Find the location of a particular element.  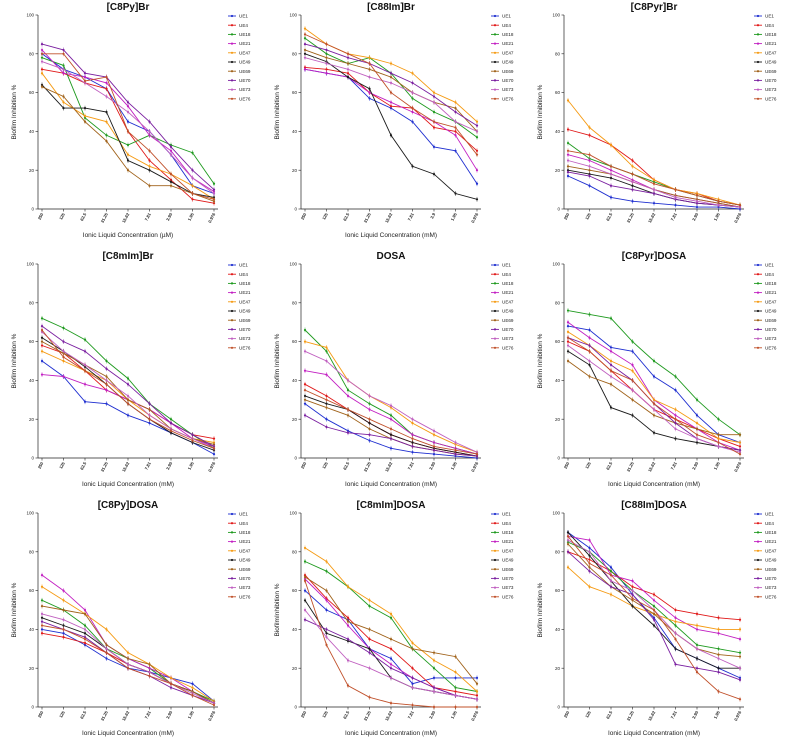

legend-label: UE69 is located at coordinates (508, 569).